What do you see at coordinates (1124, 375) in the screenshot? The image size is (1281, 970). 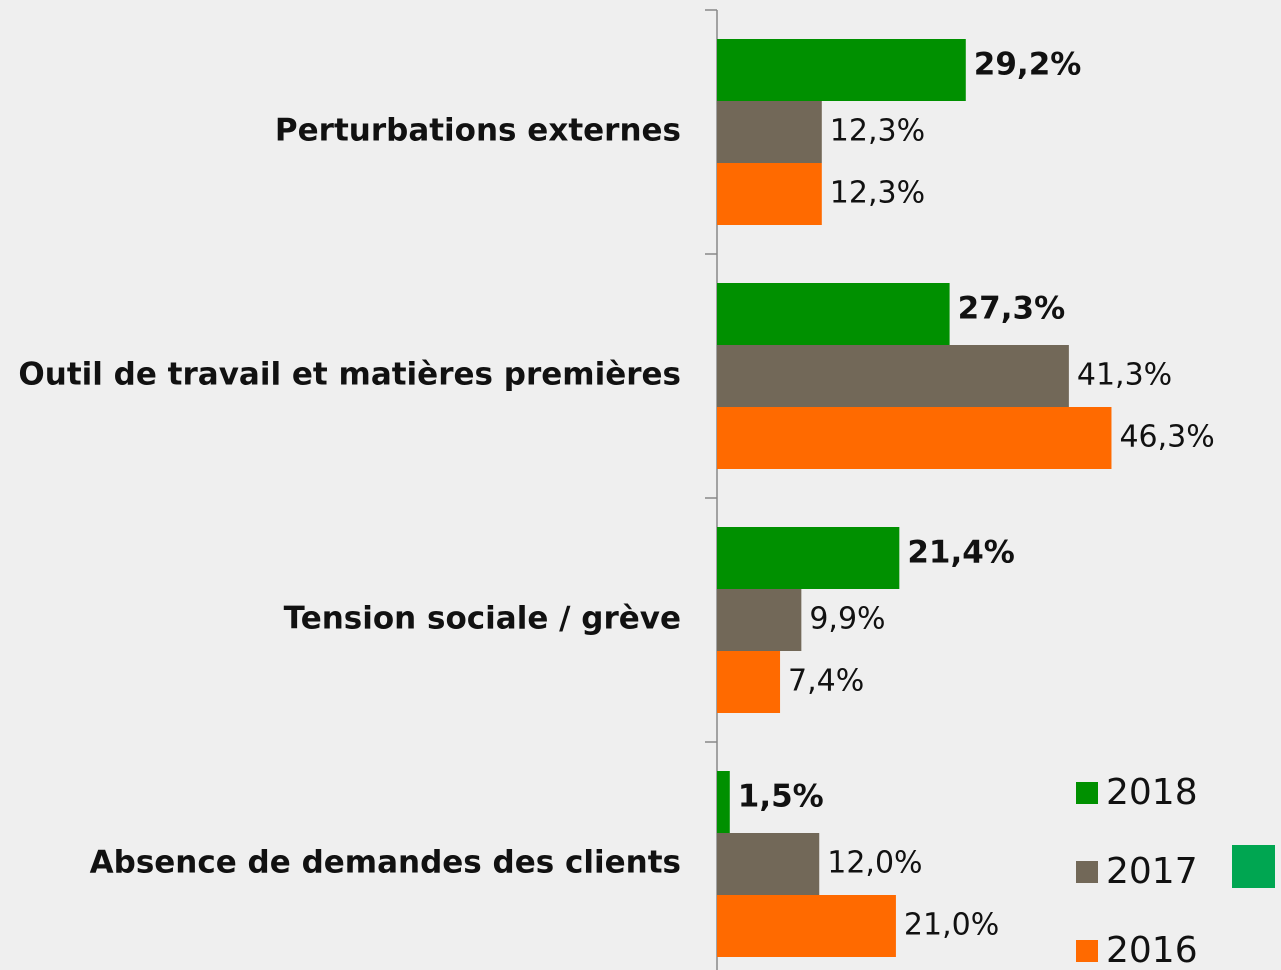 I see `data-label: 41,3%` at bounding box center [1124, 375].